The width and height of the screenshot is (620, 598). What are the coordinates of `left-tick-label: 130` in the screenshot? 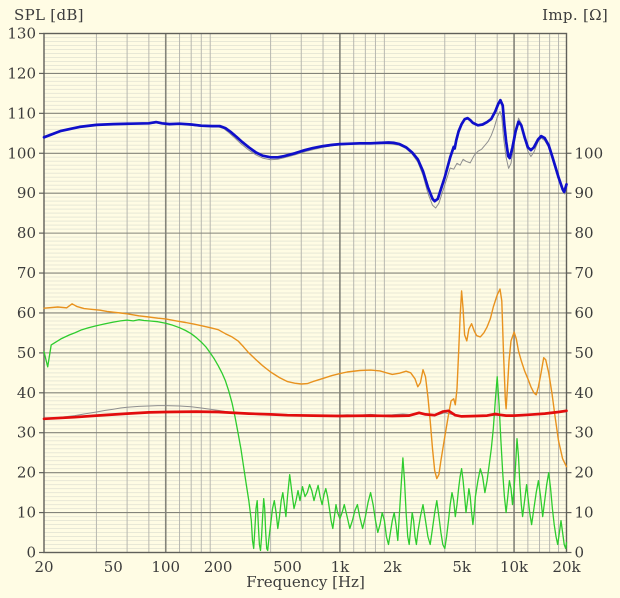 It's located at (21, 34).